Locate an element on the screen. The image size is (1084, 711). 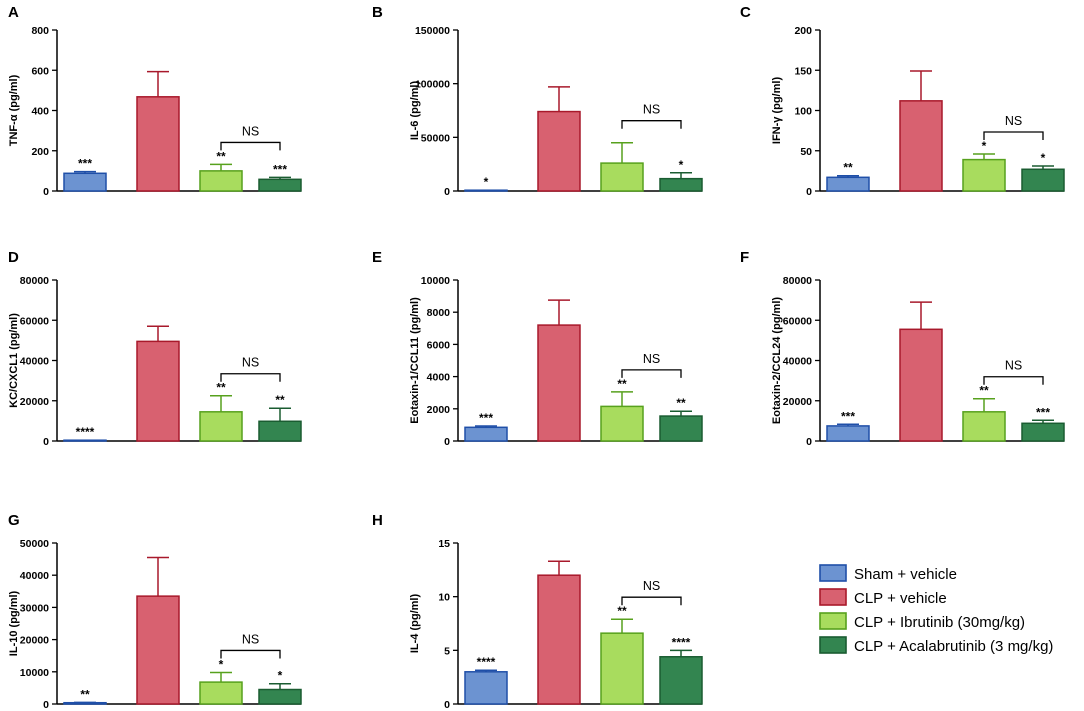
y-tick-label: 80000 is located at coordinates (797, 281).